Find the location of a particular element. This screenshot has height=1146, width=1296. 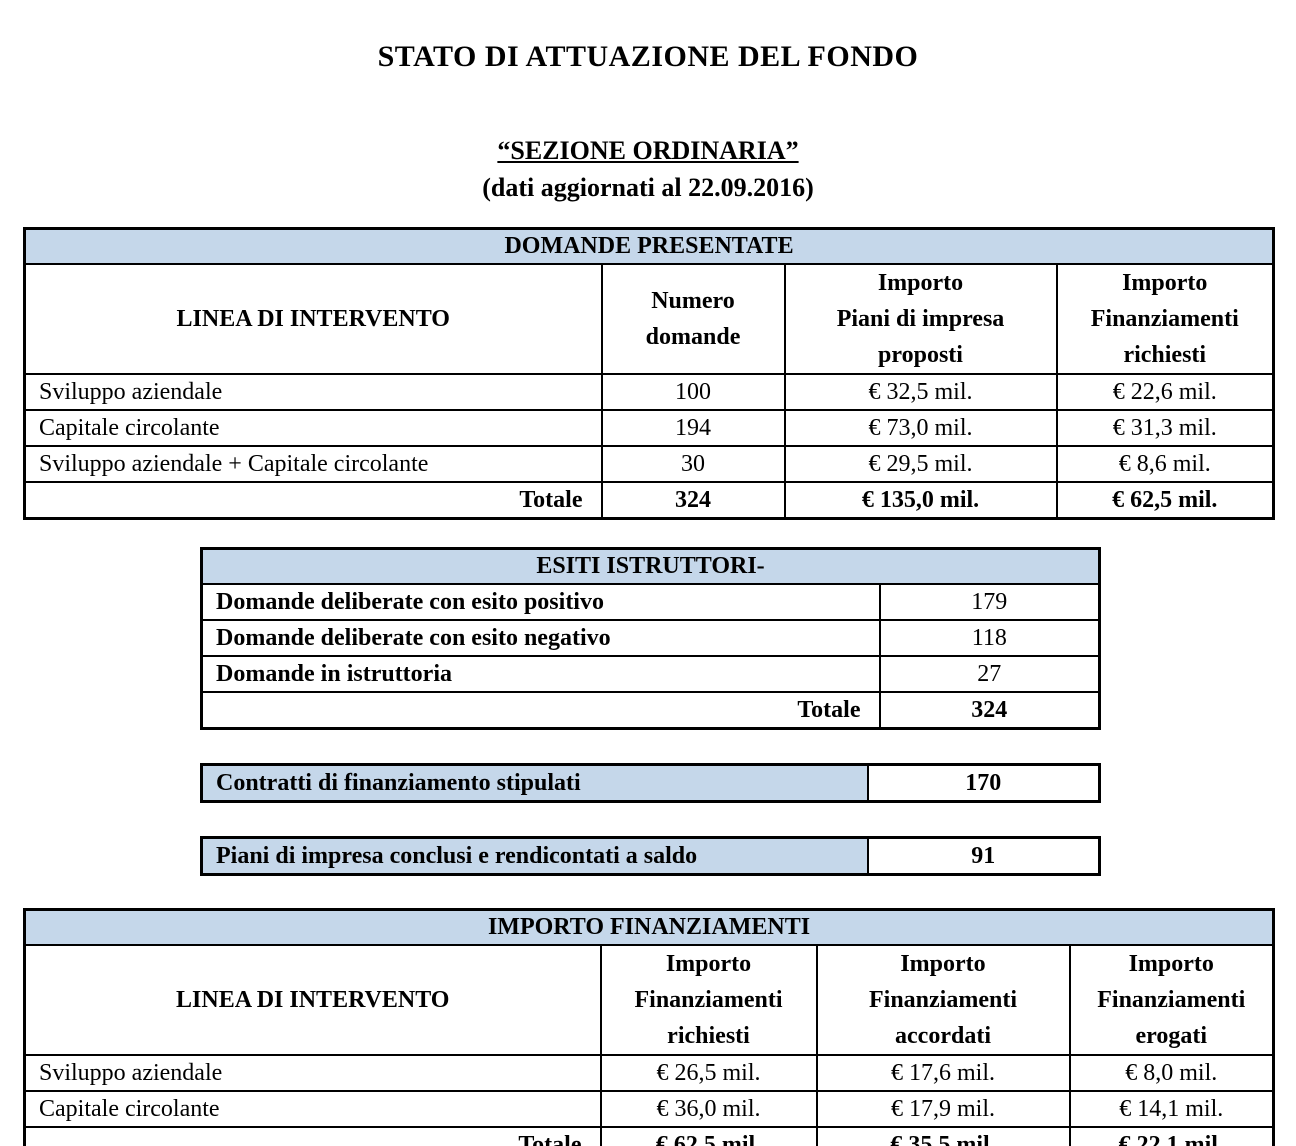

cell-accordati: € 17,9 mil. is located at coordinates (943, 1109).